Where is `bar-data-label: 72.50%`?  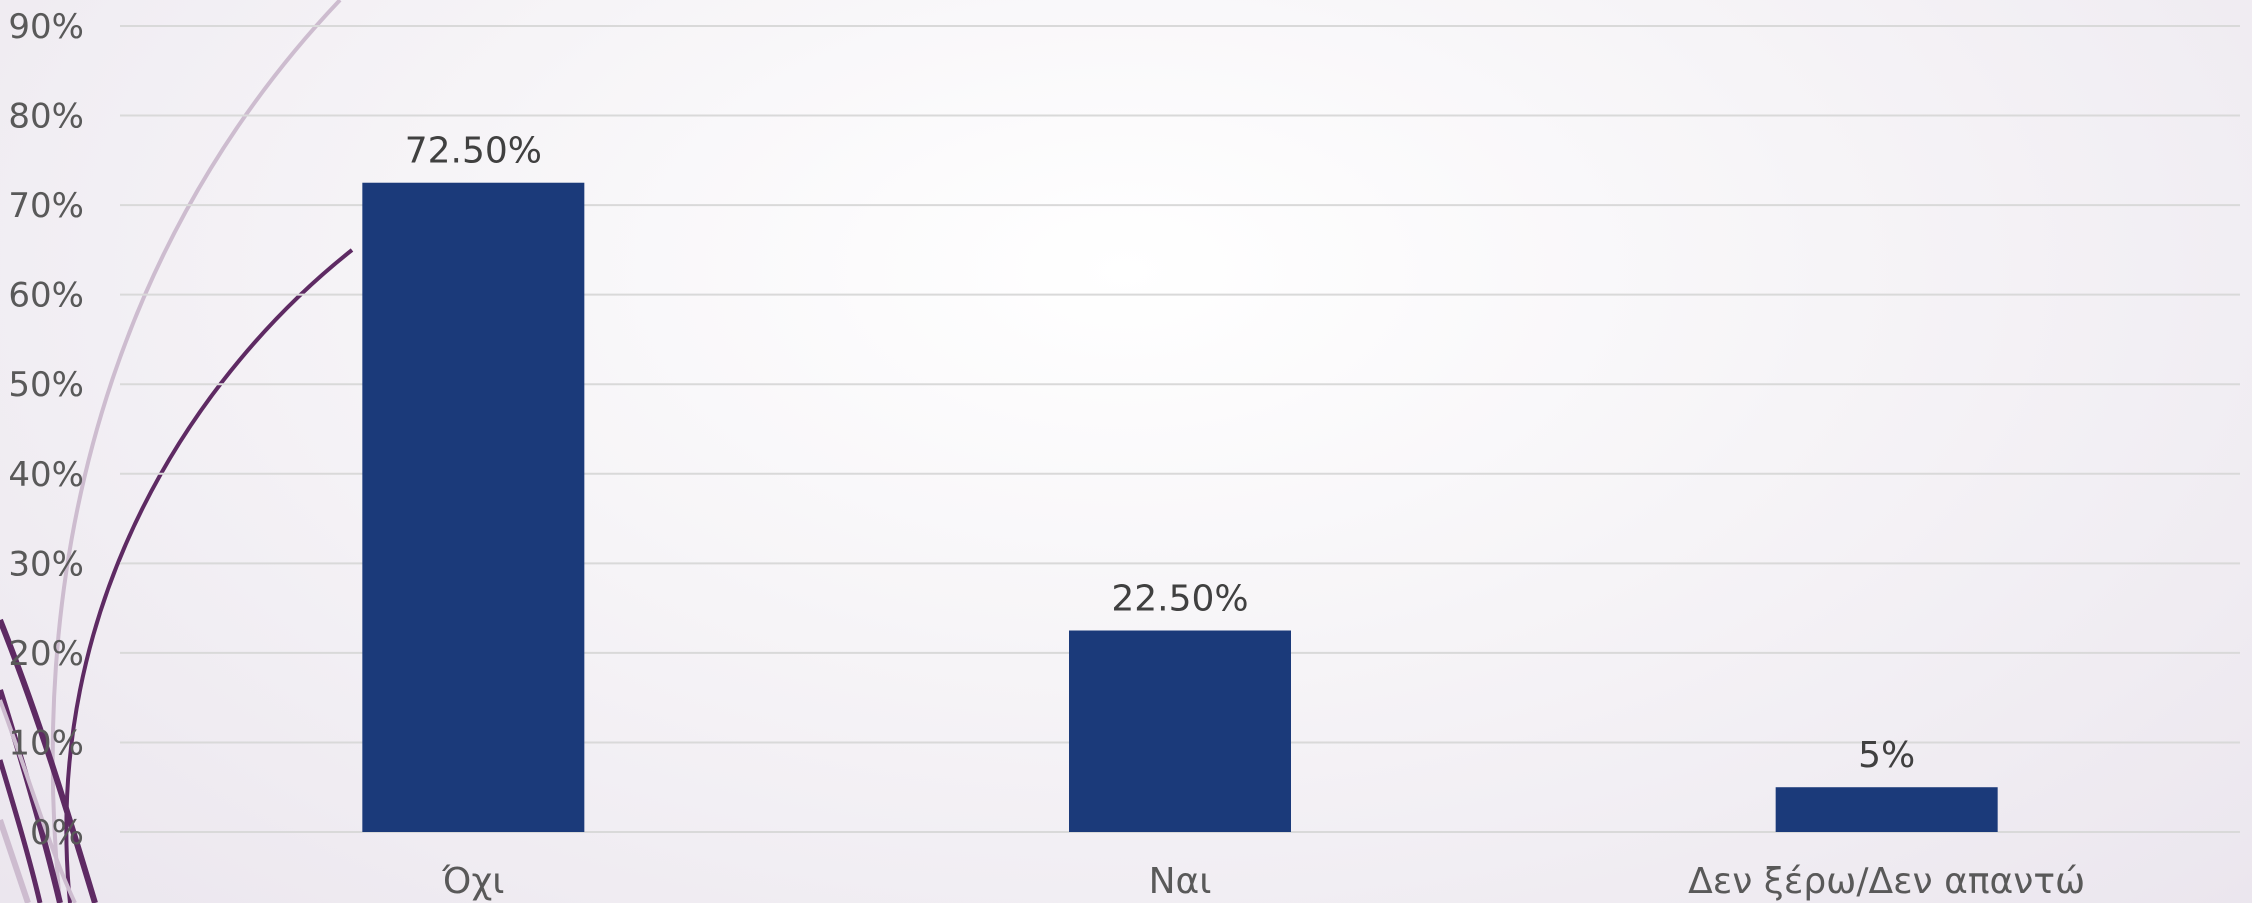 bar-data-label: 72.50% is located at coordinates (473, 151).